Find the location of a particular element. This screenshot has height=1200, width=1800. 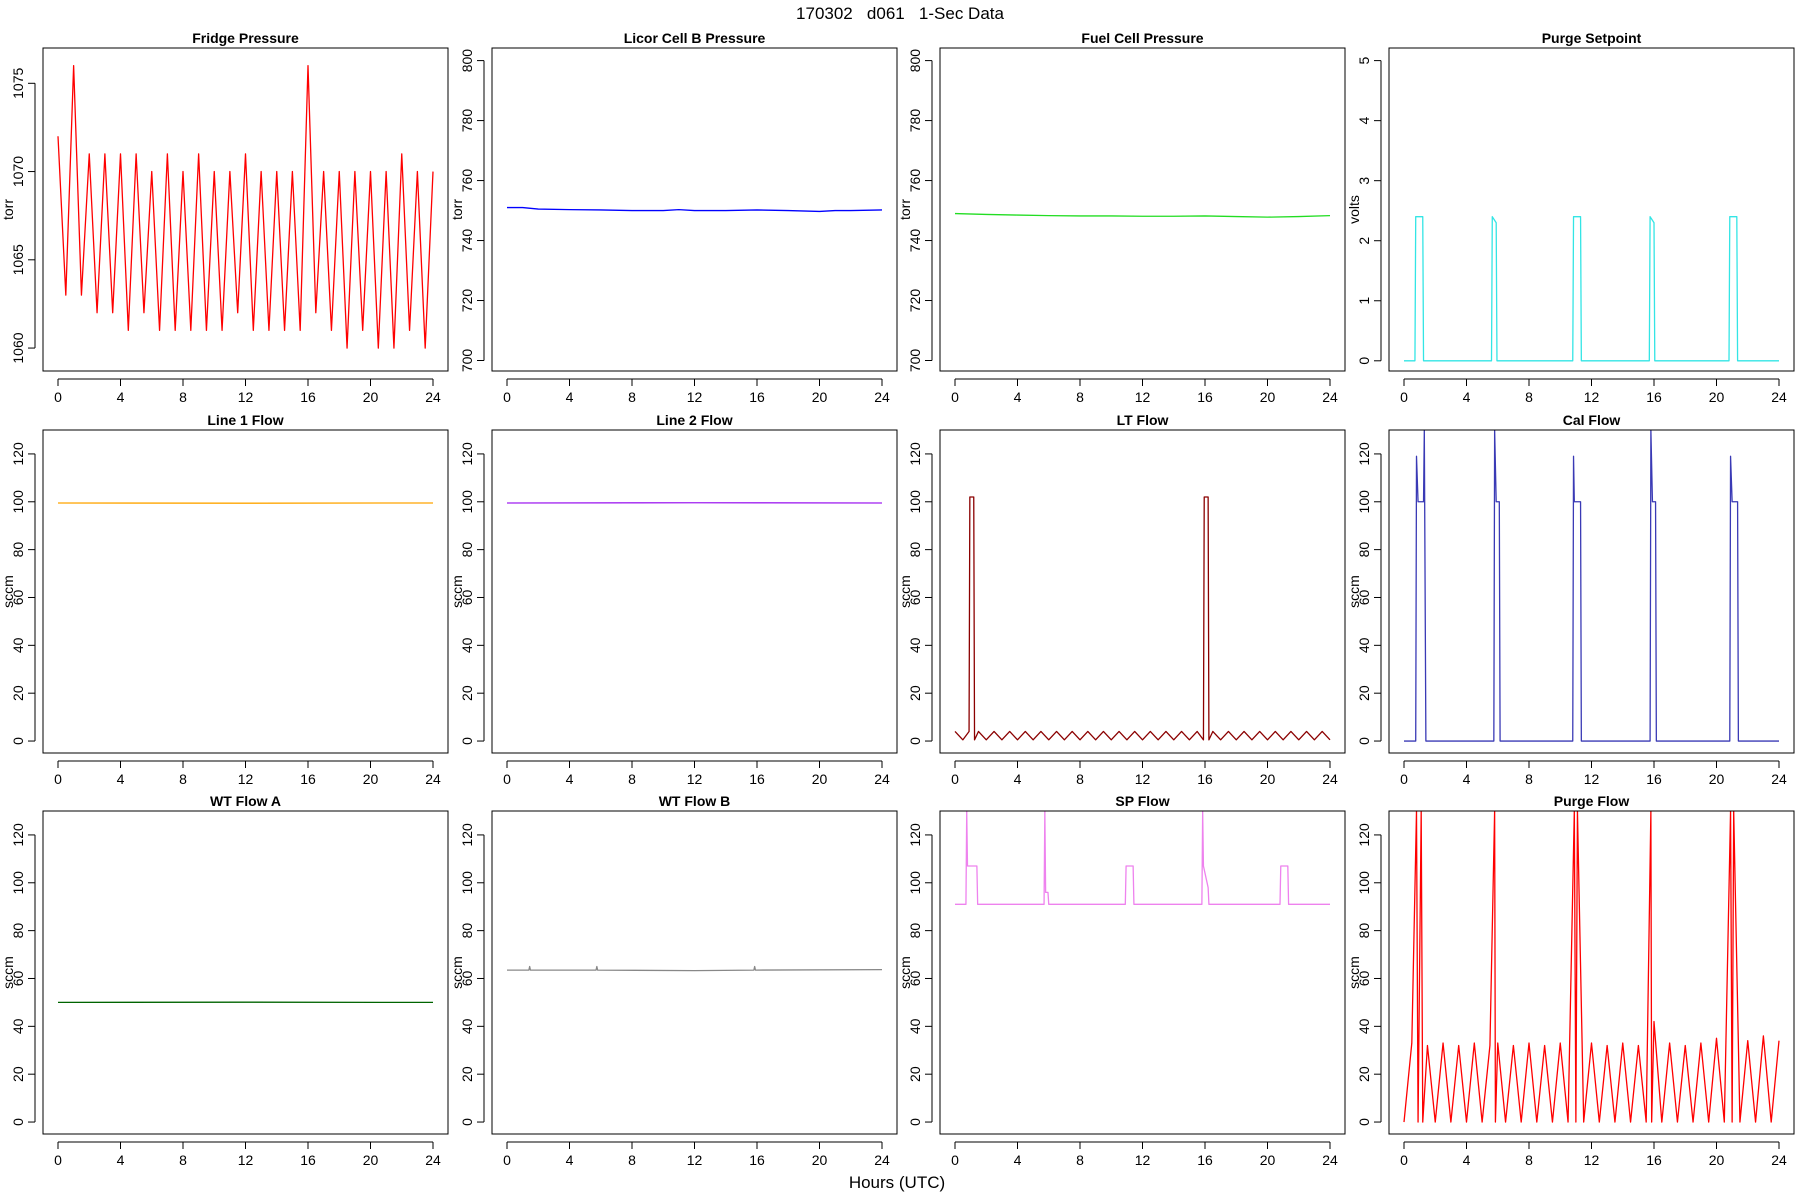

panel-title: Fuel Cell Pressure is located at coordinates (1142, 38).